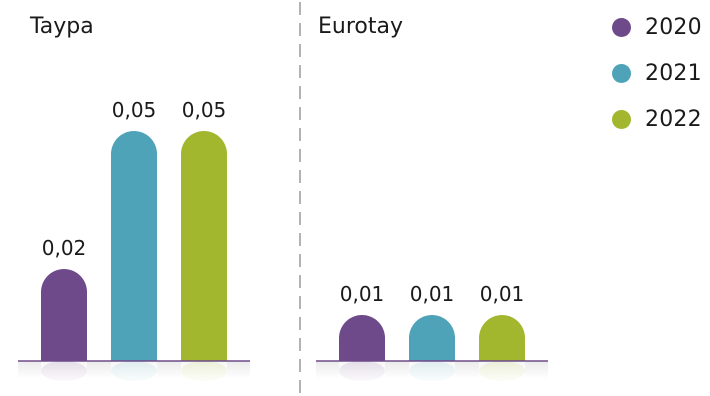 The width and height of the screenshot is (710, 396). Describe the element at coordinates (673, 27) in the screenshot. I see `legend-label-2020: 2020` at that location.